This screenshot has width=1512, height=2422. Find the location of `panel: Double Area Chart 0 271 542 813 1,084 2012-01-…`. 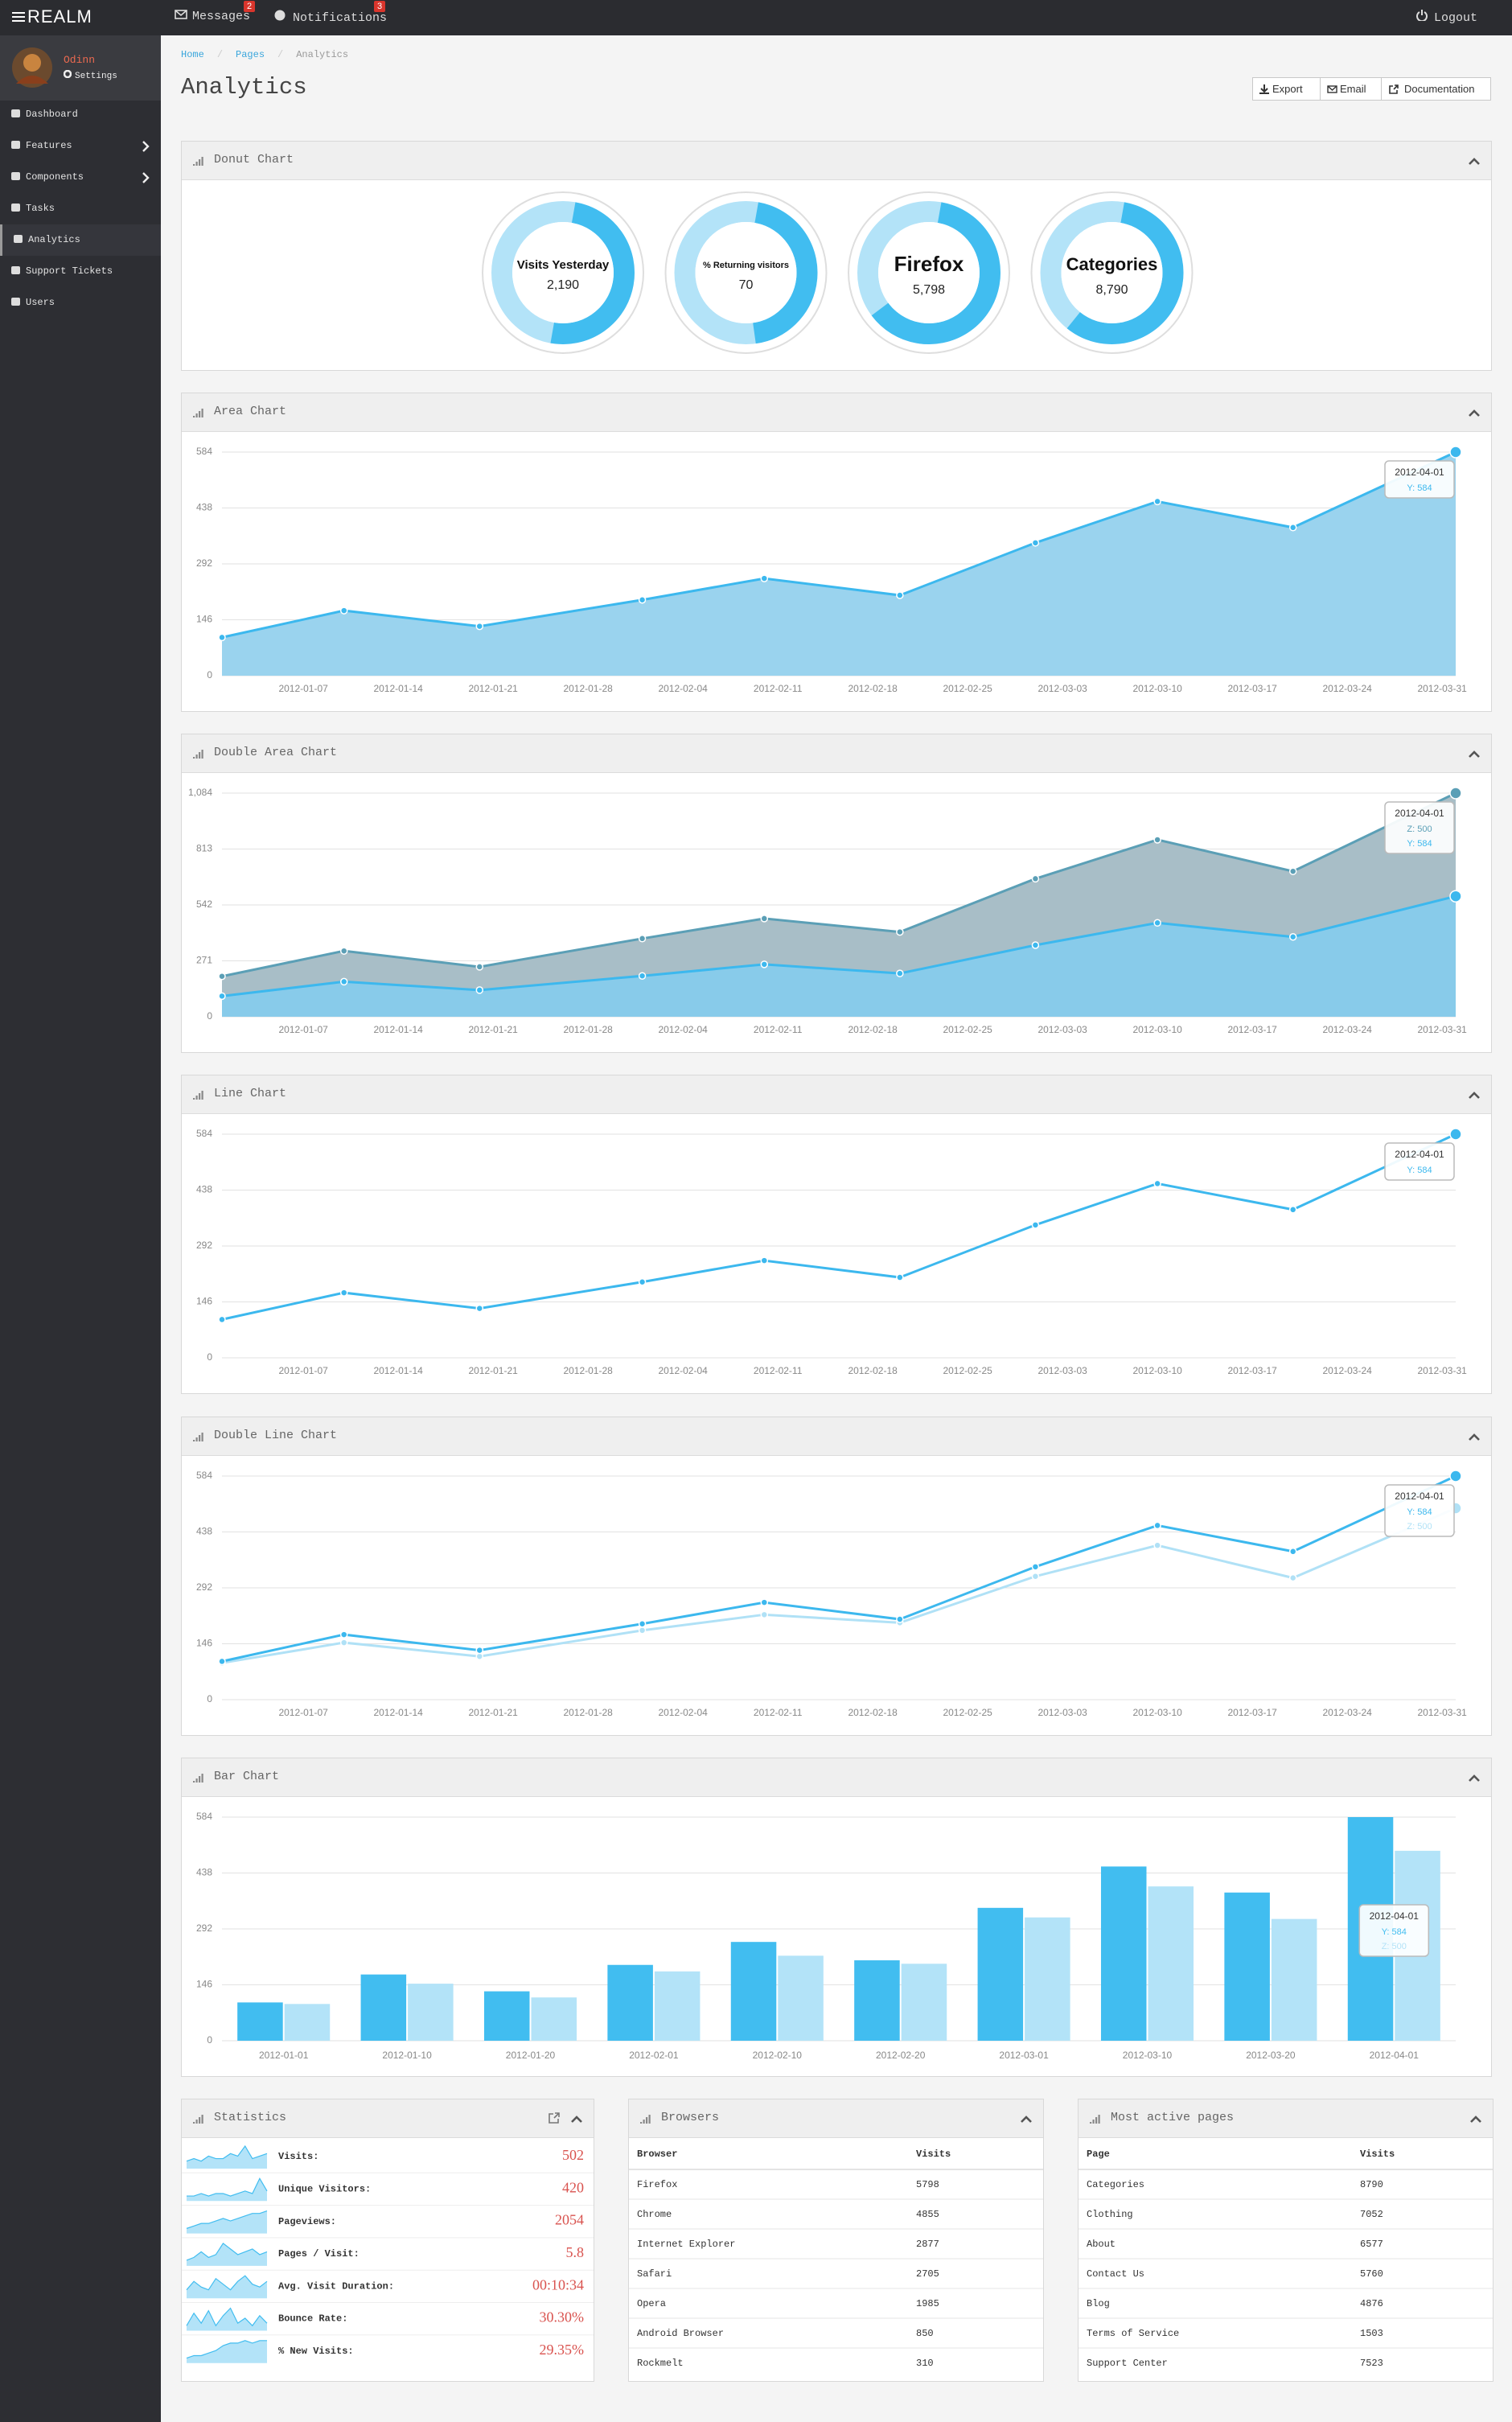

panel: Double Area Chart 0 271 542 813 1,084 2012-01-… is located at coordinates (837, 893).